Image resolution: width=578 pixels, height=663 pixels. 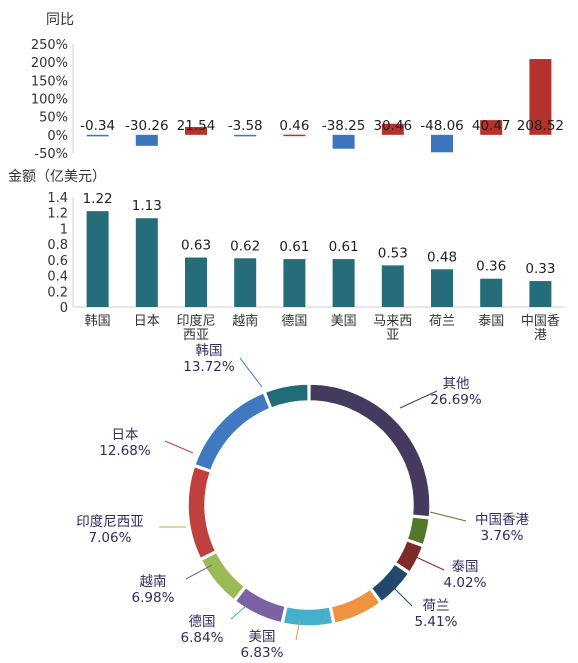 What do you see at coordinates (153, 582) in the screenshot?
I see `donut-slice-name: 越南` at bounding box center [153, 582].